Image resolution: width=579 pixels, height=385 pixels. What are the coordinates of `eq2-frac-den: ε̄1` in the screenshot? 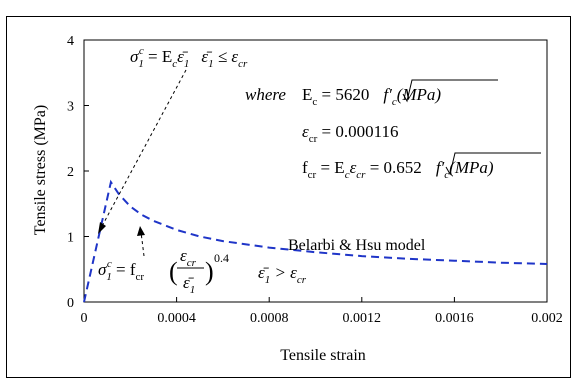 It's located at (189, 284).